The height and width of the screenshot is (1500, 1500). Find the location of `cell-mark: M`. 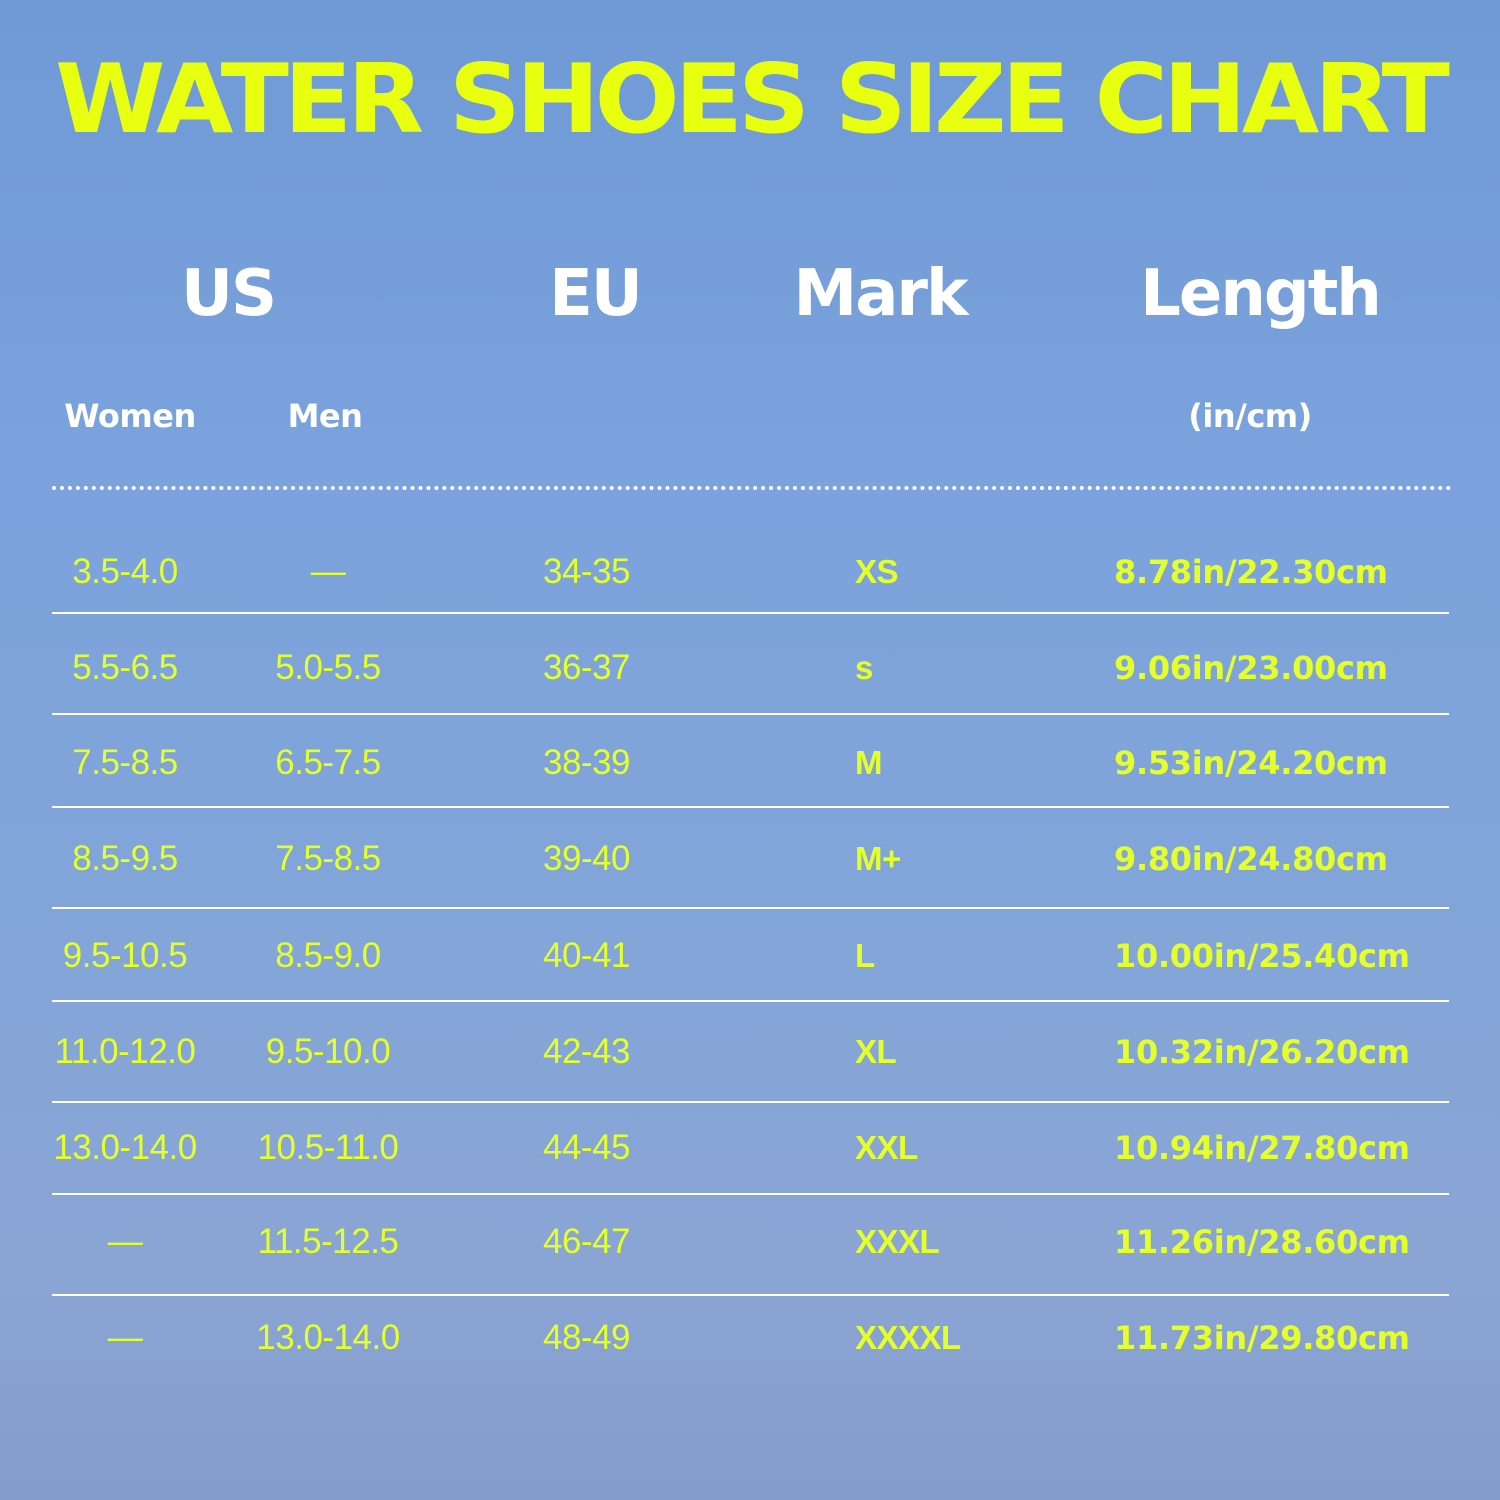

cell-mark: M is located at coordinates (869, 762).